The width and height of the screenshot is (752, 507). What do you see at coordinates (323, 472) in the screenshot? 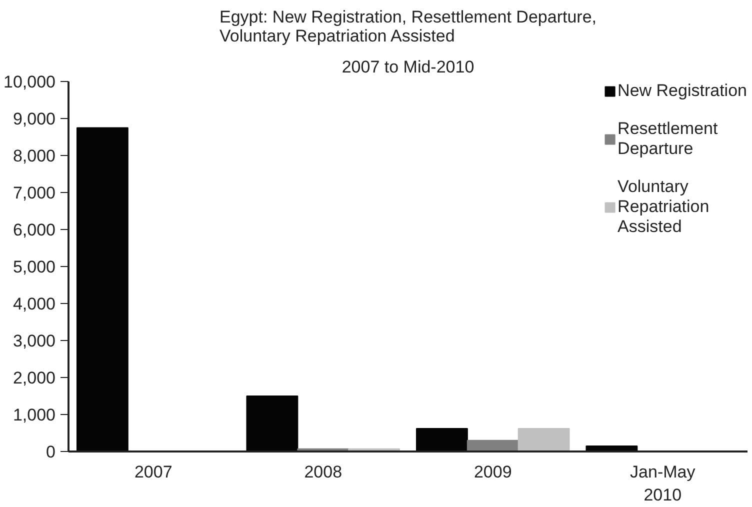
I see `x-tick-label: 2008` at bounding box center [323, 472].